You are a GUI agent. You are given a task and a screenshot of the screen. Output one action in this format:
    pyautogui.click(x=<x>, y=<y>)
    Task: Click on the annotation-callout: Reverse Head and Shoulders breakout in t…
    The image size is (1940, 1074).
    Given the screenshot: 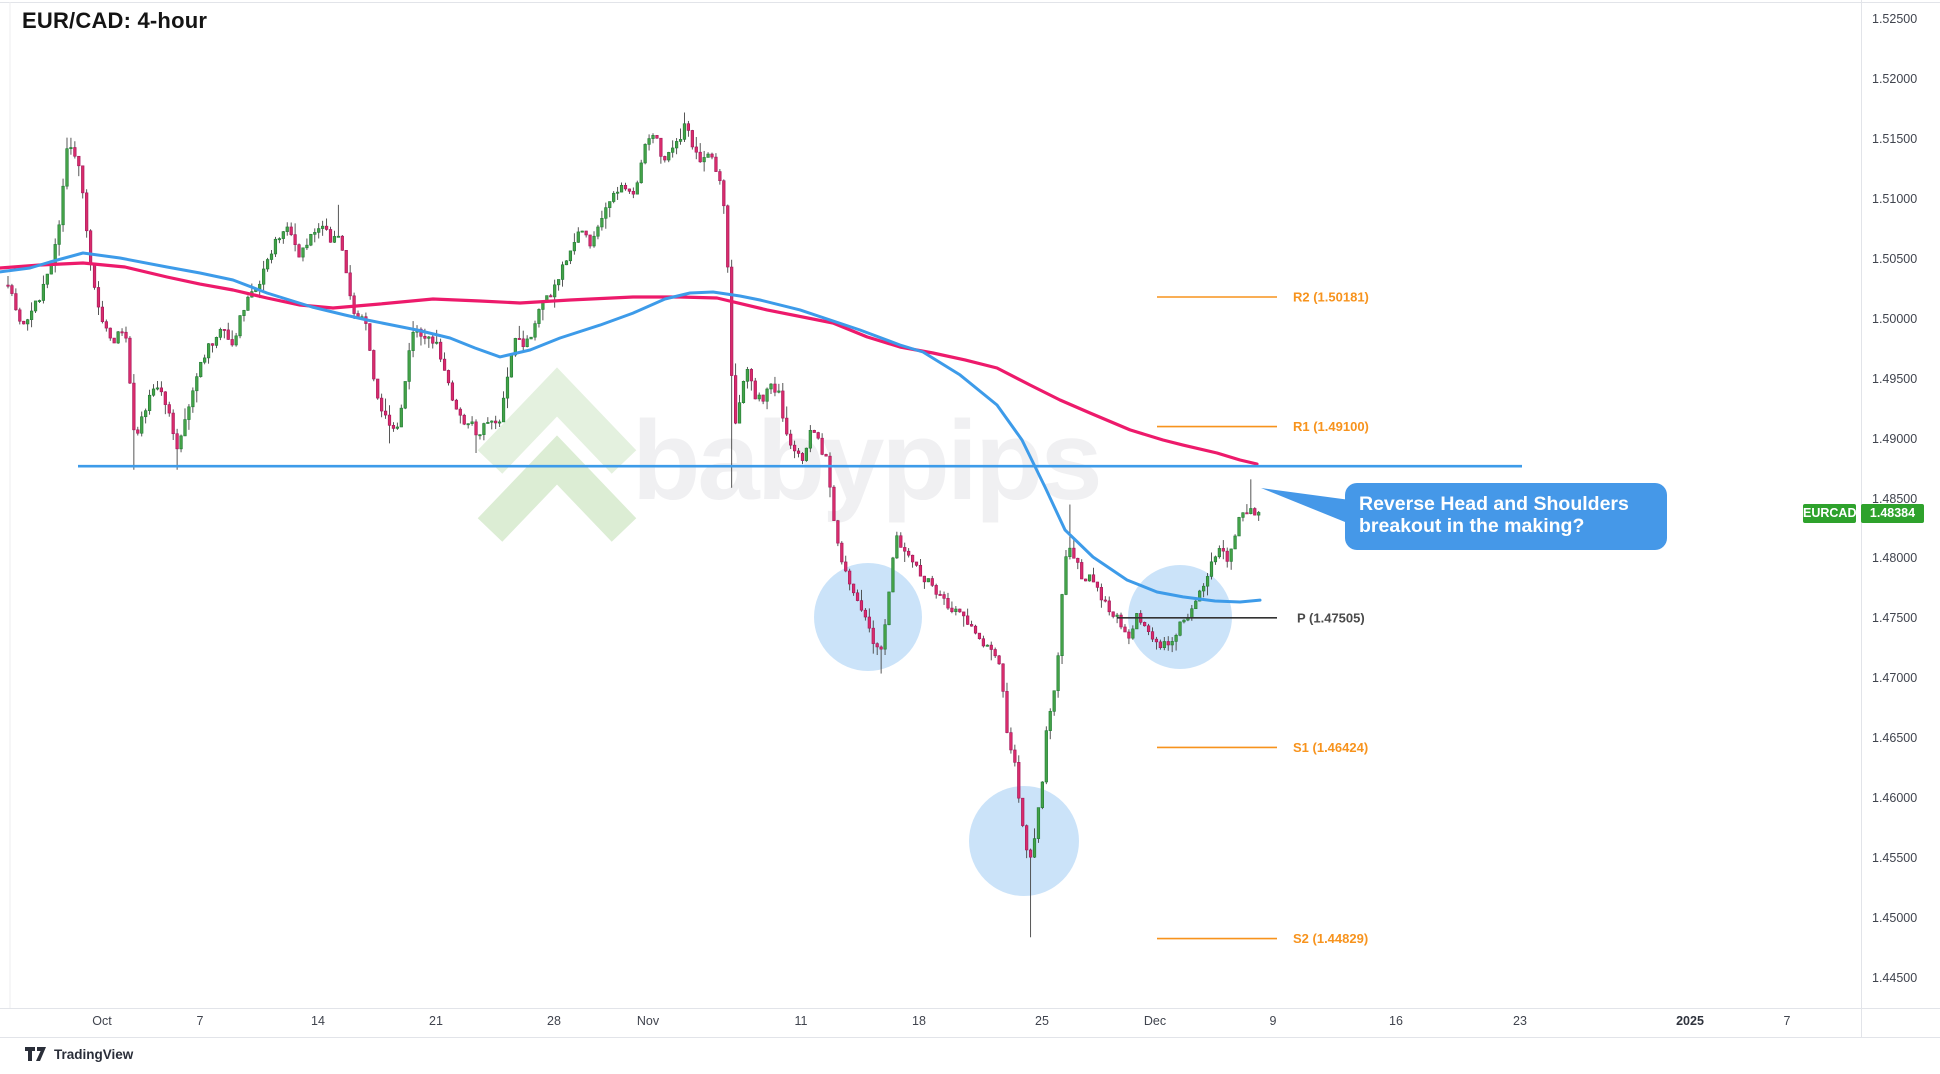 What is the action you would take?
    pyautogui.click(x=1506, y=516)
    